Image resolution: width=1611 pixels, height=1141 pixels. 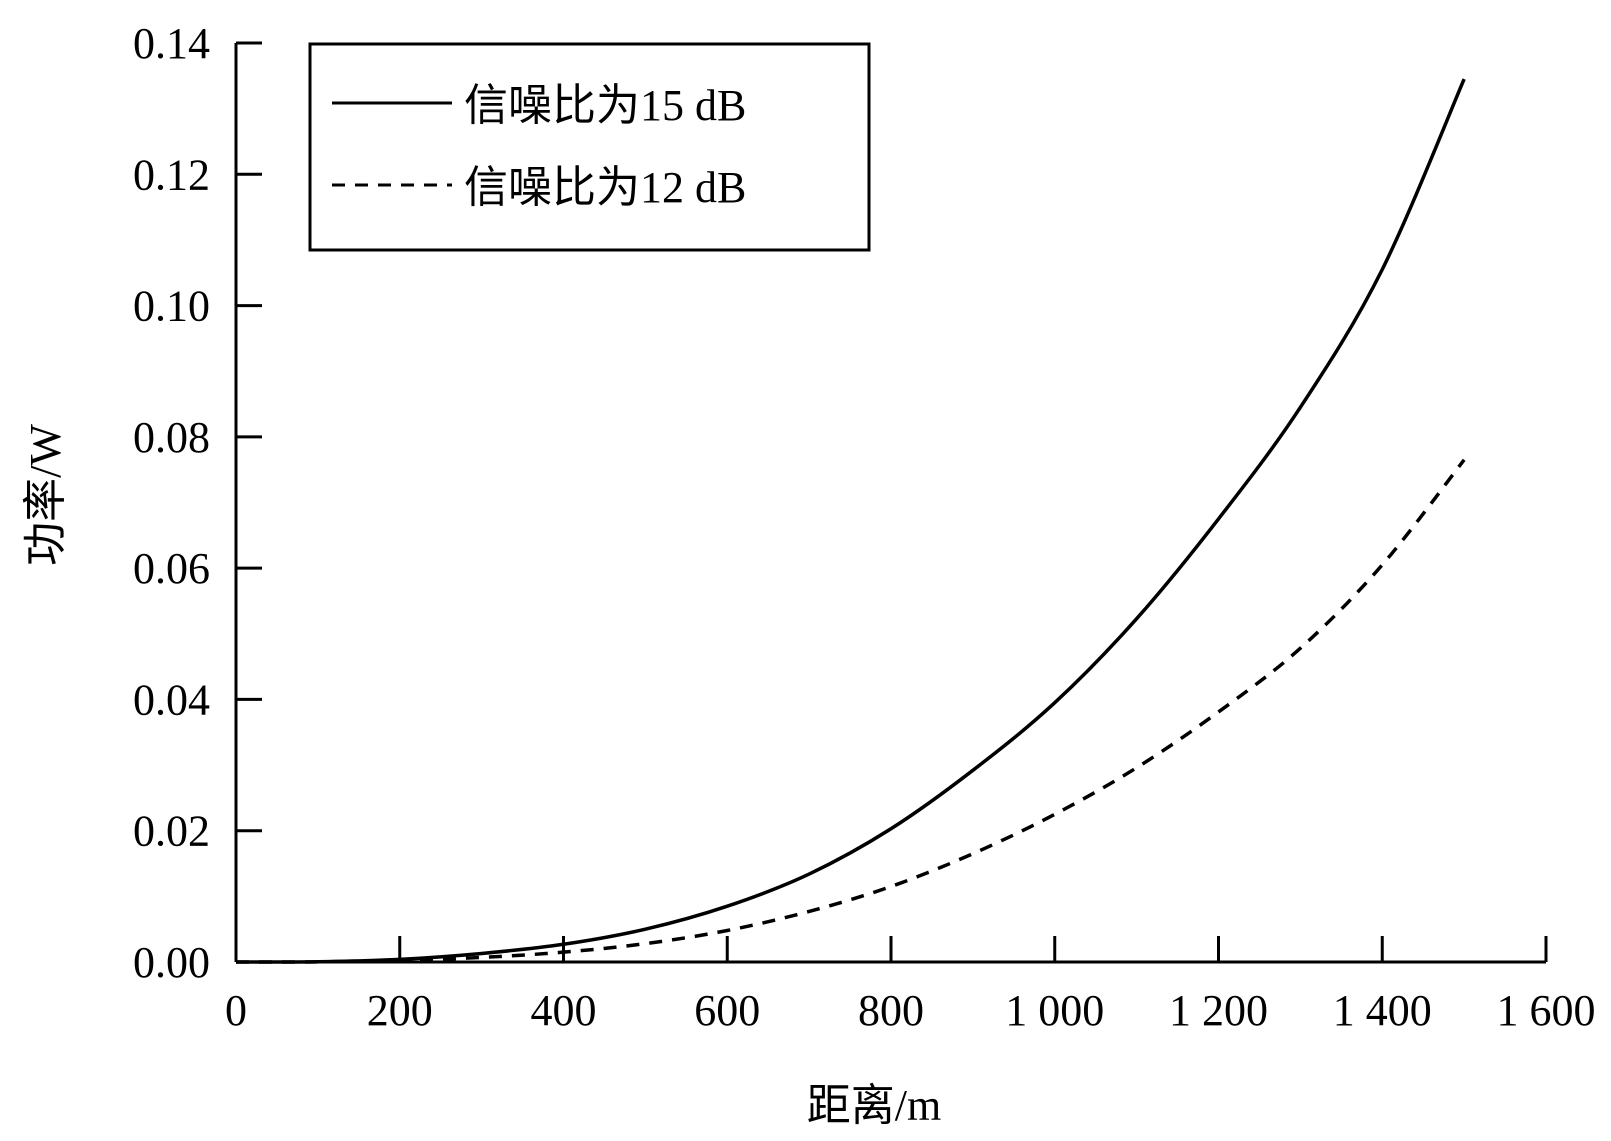 I want to click on x-tick-label: 200, so click(x=400, y=1010).